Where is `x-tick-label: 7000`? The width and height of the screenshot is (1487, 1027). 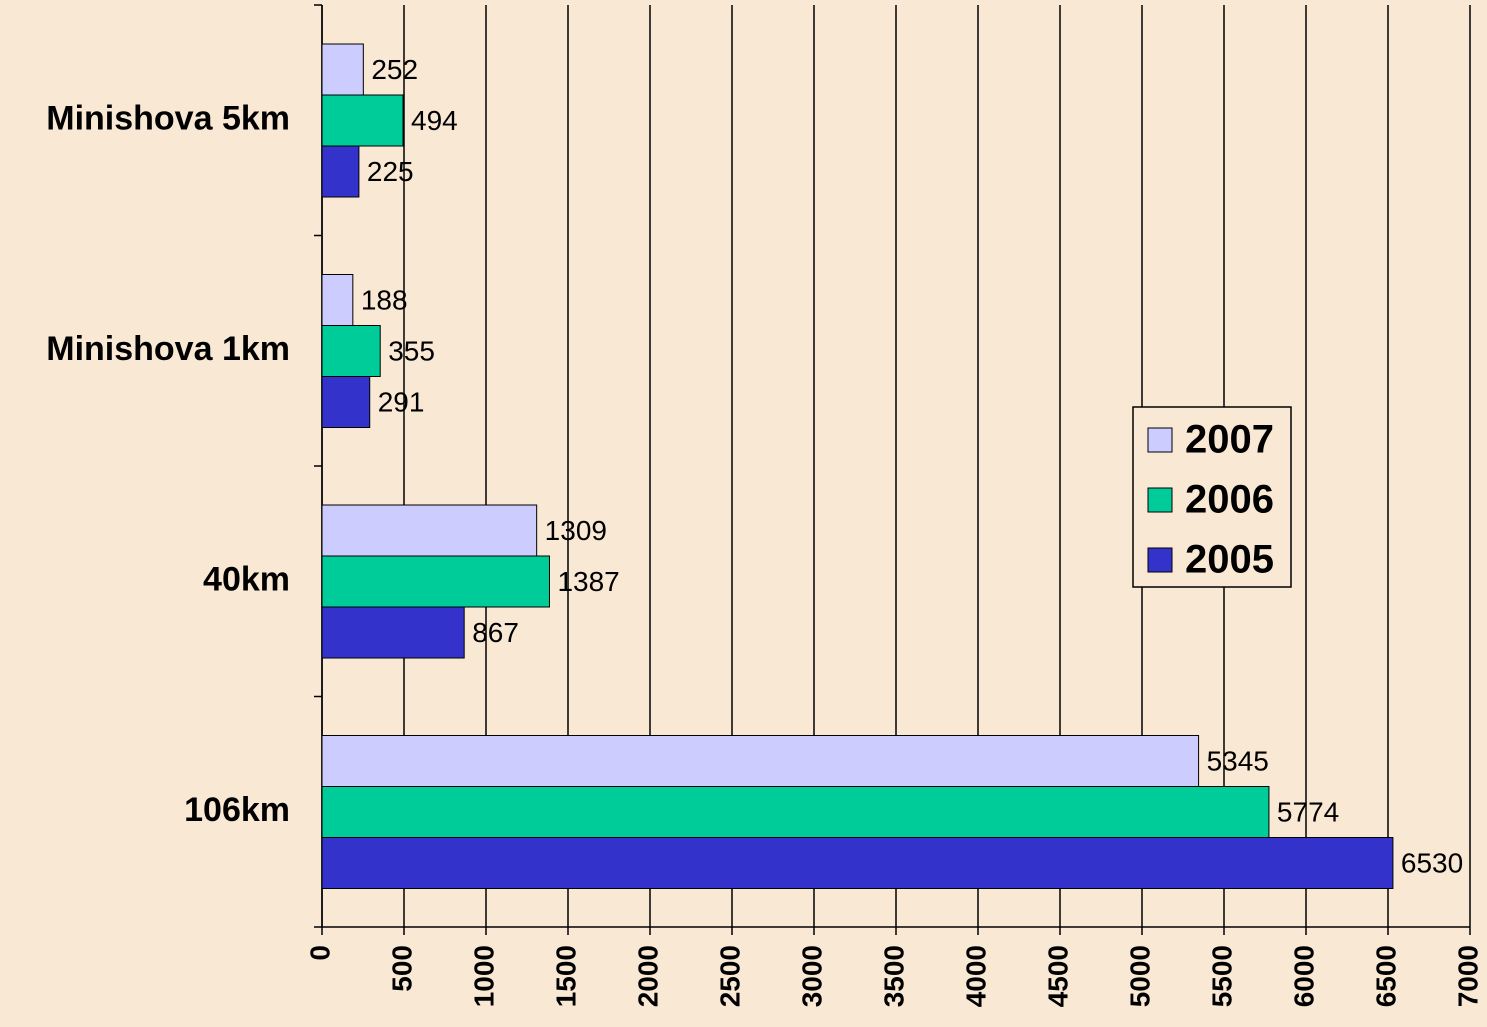
x-tick-label: 7000 is located at coordinates (1467, 976).